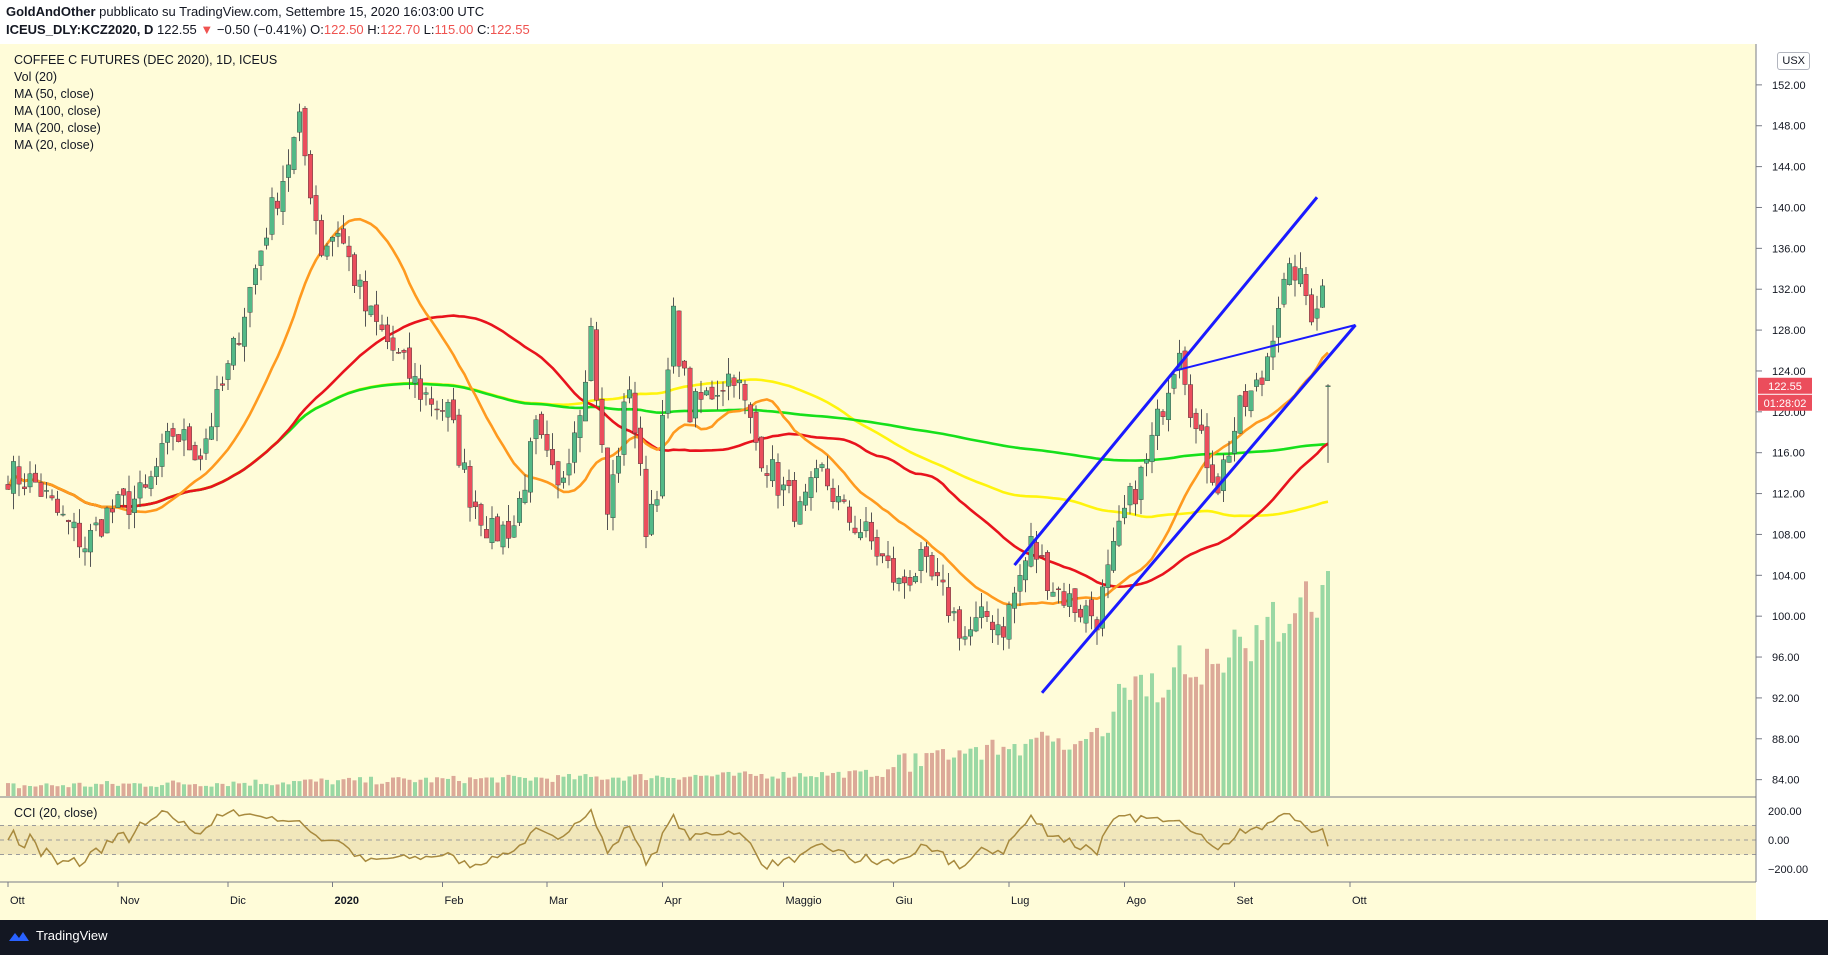  Describe the element at coordinates (58, 935) in the screenshot. I see `brand: TradingView` at that location.